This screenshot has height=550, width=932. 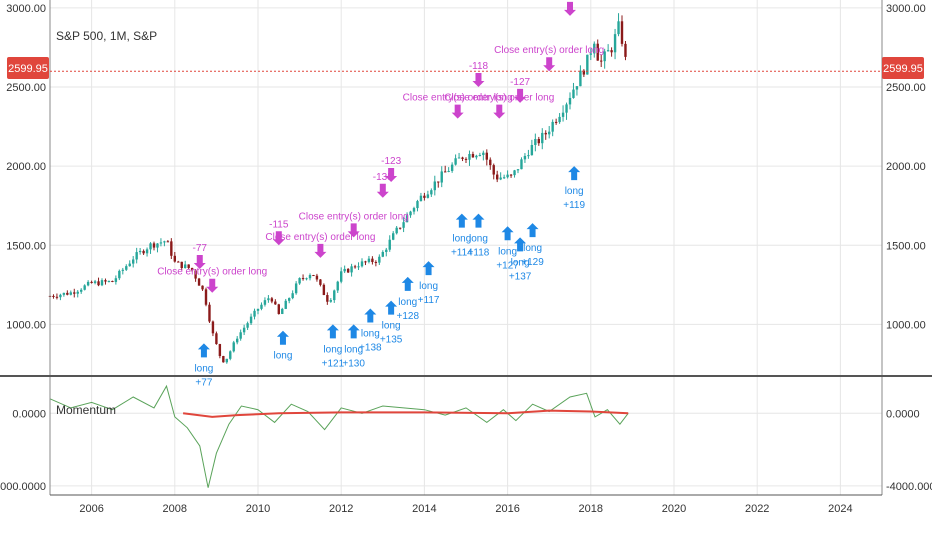 I want to click on x-tick-label: 2020, so click(x=674, y=509).